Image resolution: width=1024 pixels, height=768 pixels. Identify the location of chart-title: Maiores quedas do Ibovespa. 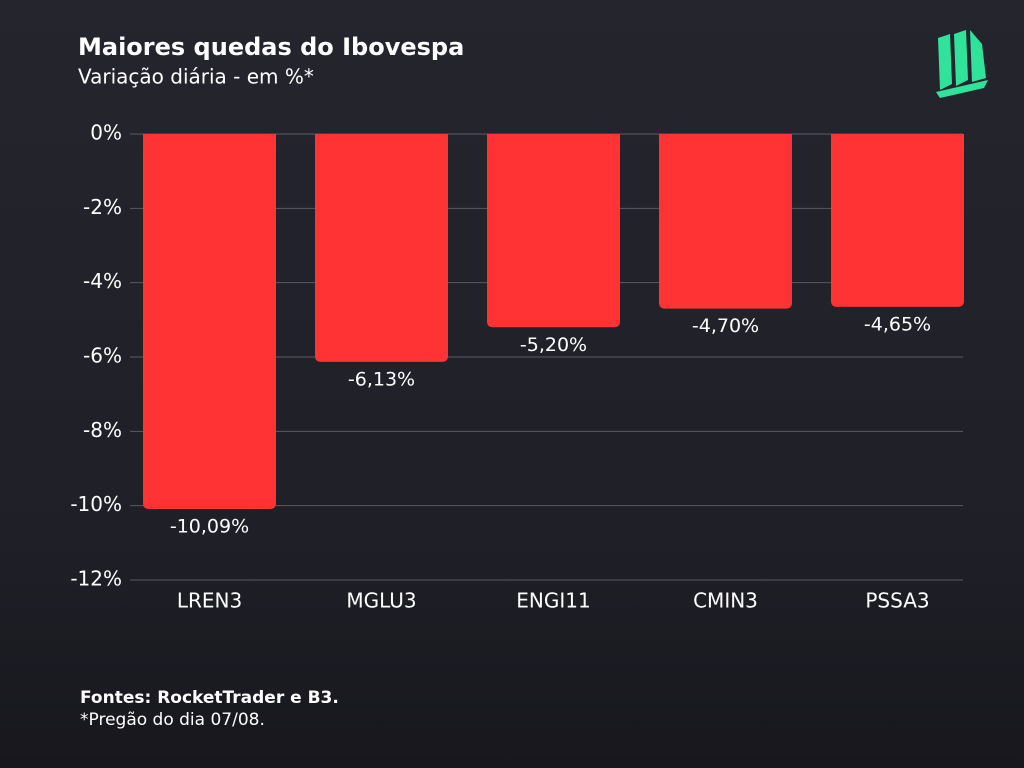
(271, 47).